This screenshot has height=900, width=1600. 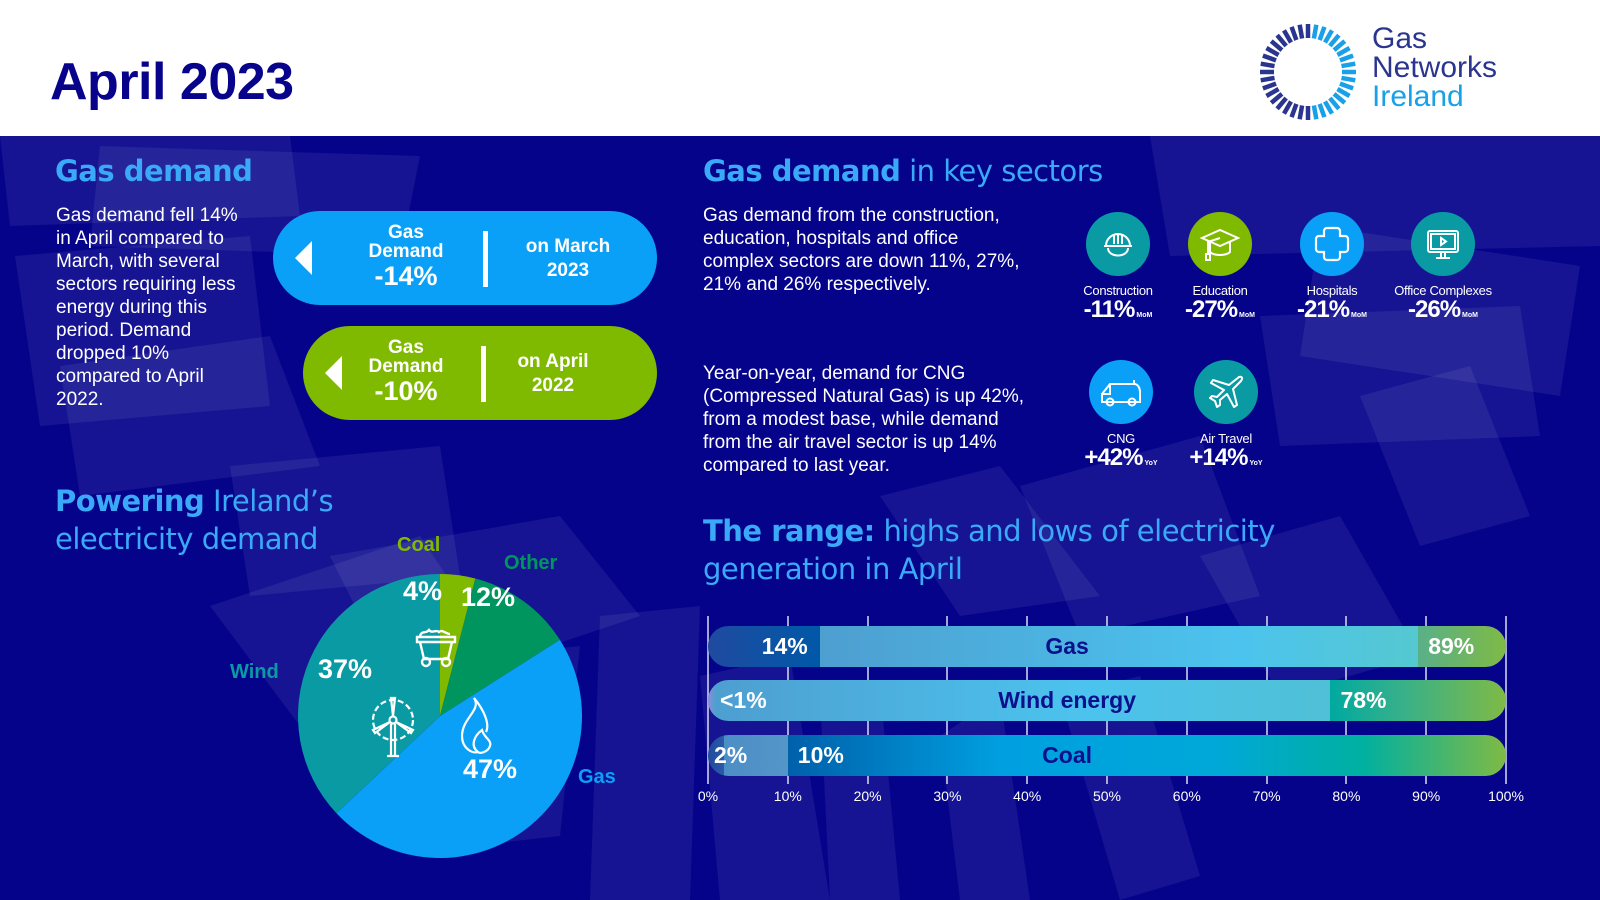 I want to click on x-tick-label: 90%, so click(x=1426, y=796).